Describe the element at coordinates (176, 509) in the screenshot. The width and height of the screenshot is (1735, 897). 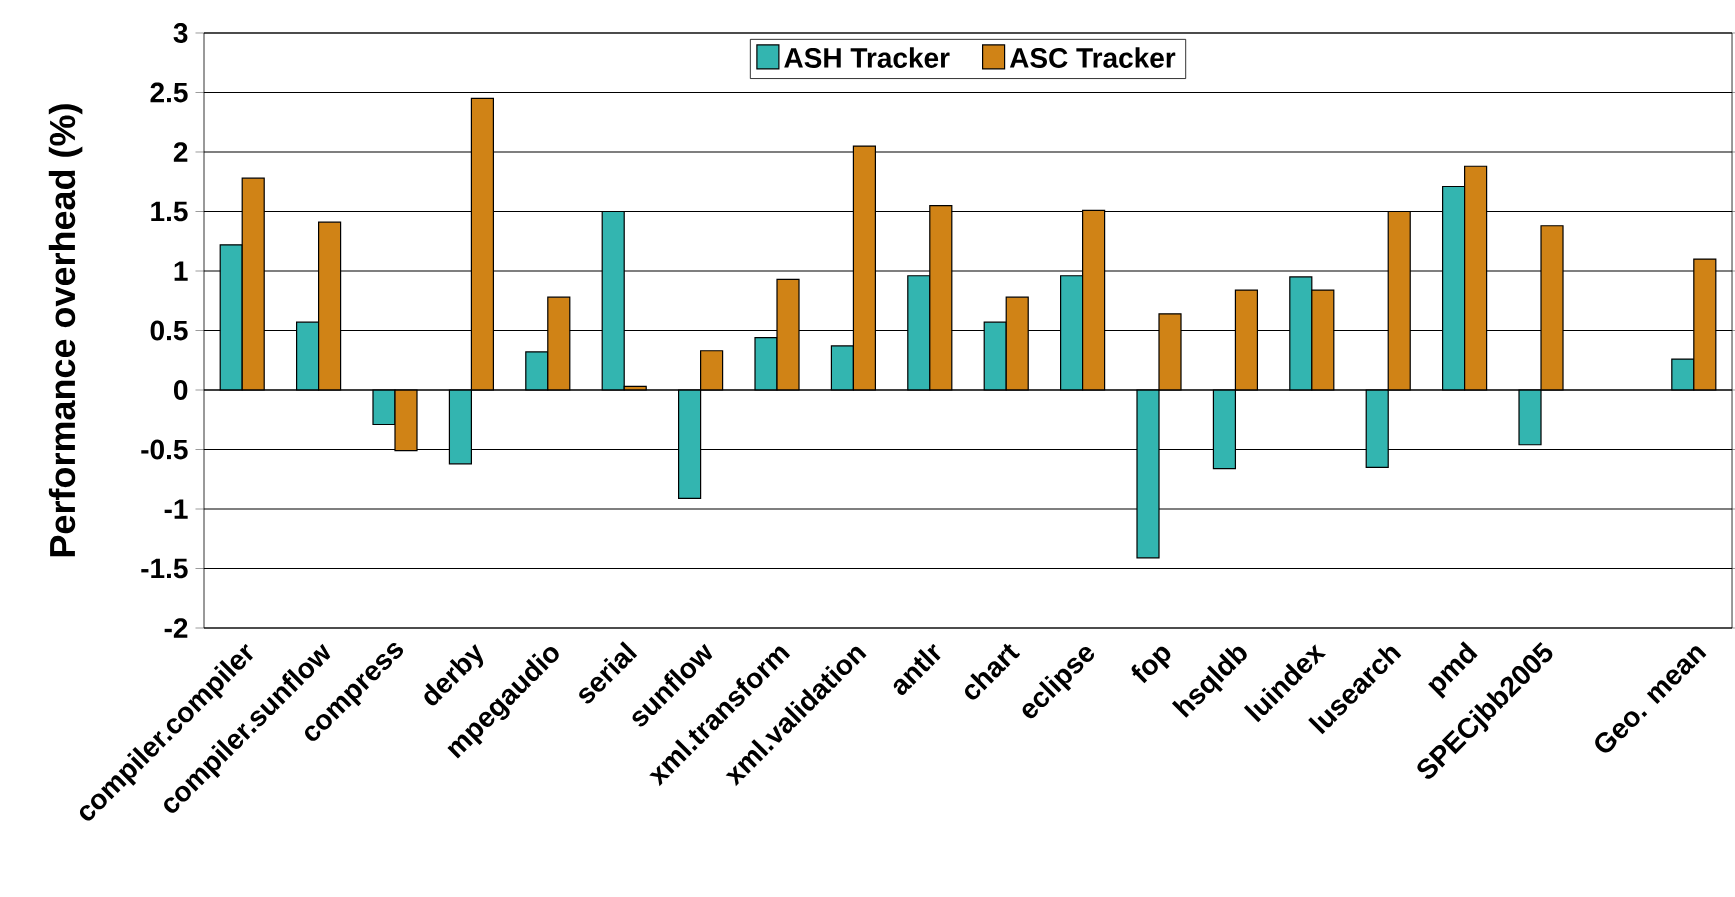
I see `y-tick-label: -1` at that location.